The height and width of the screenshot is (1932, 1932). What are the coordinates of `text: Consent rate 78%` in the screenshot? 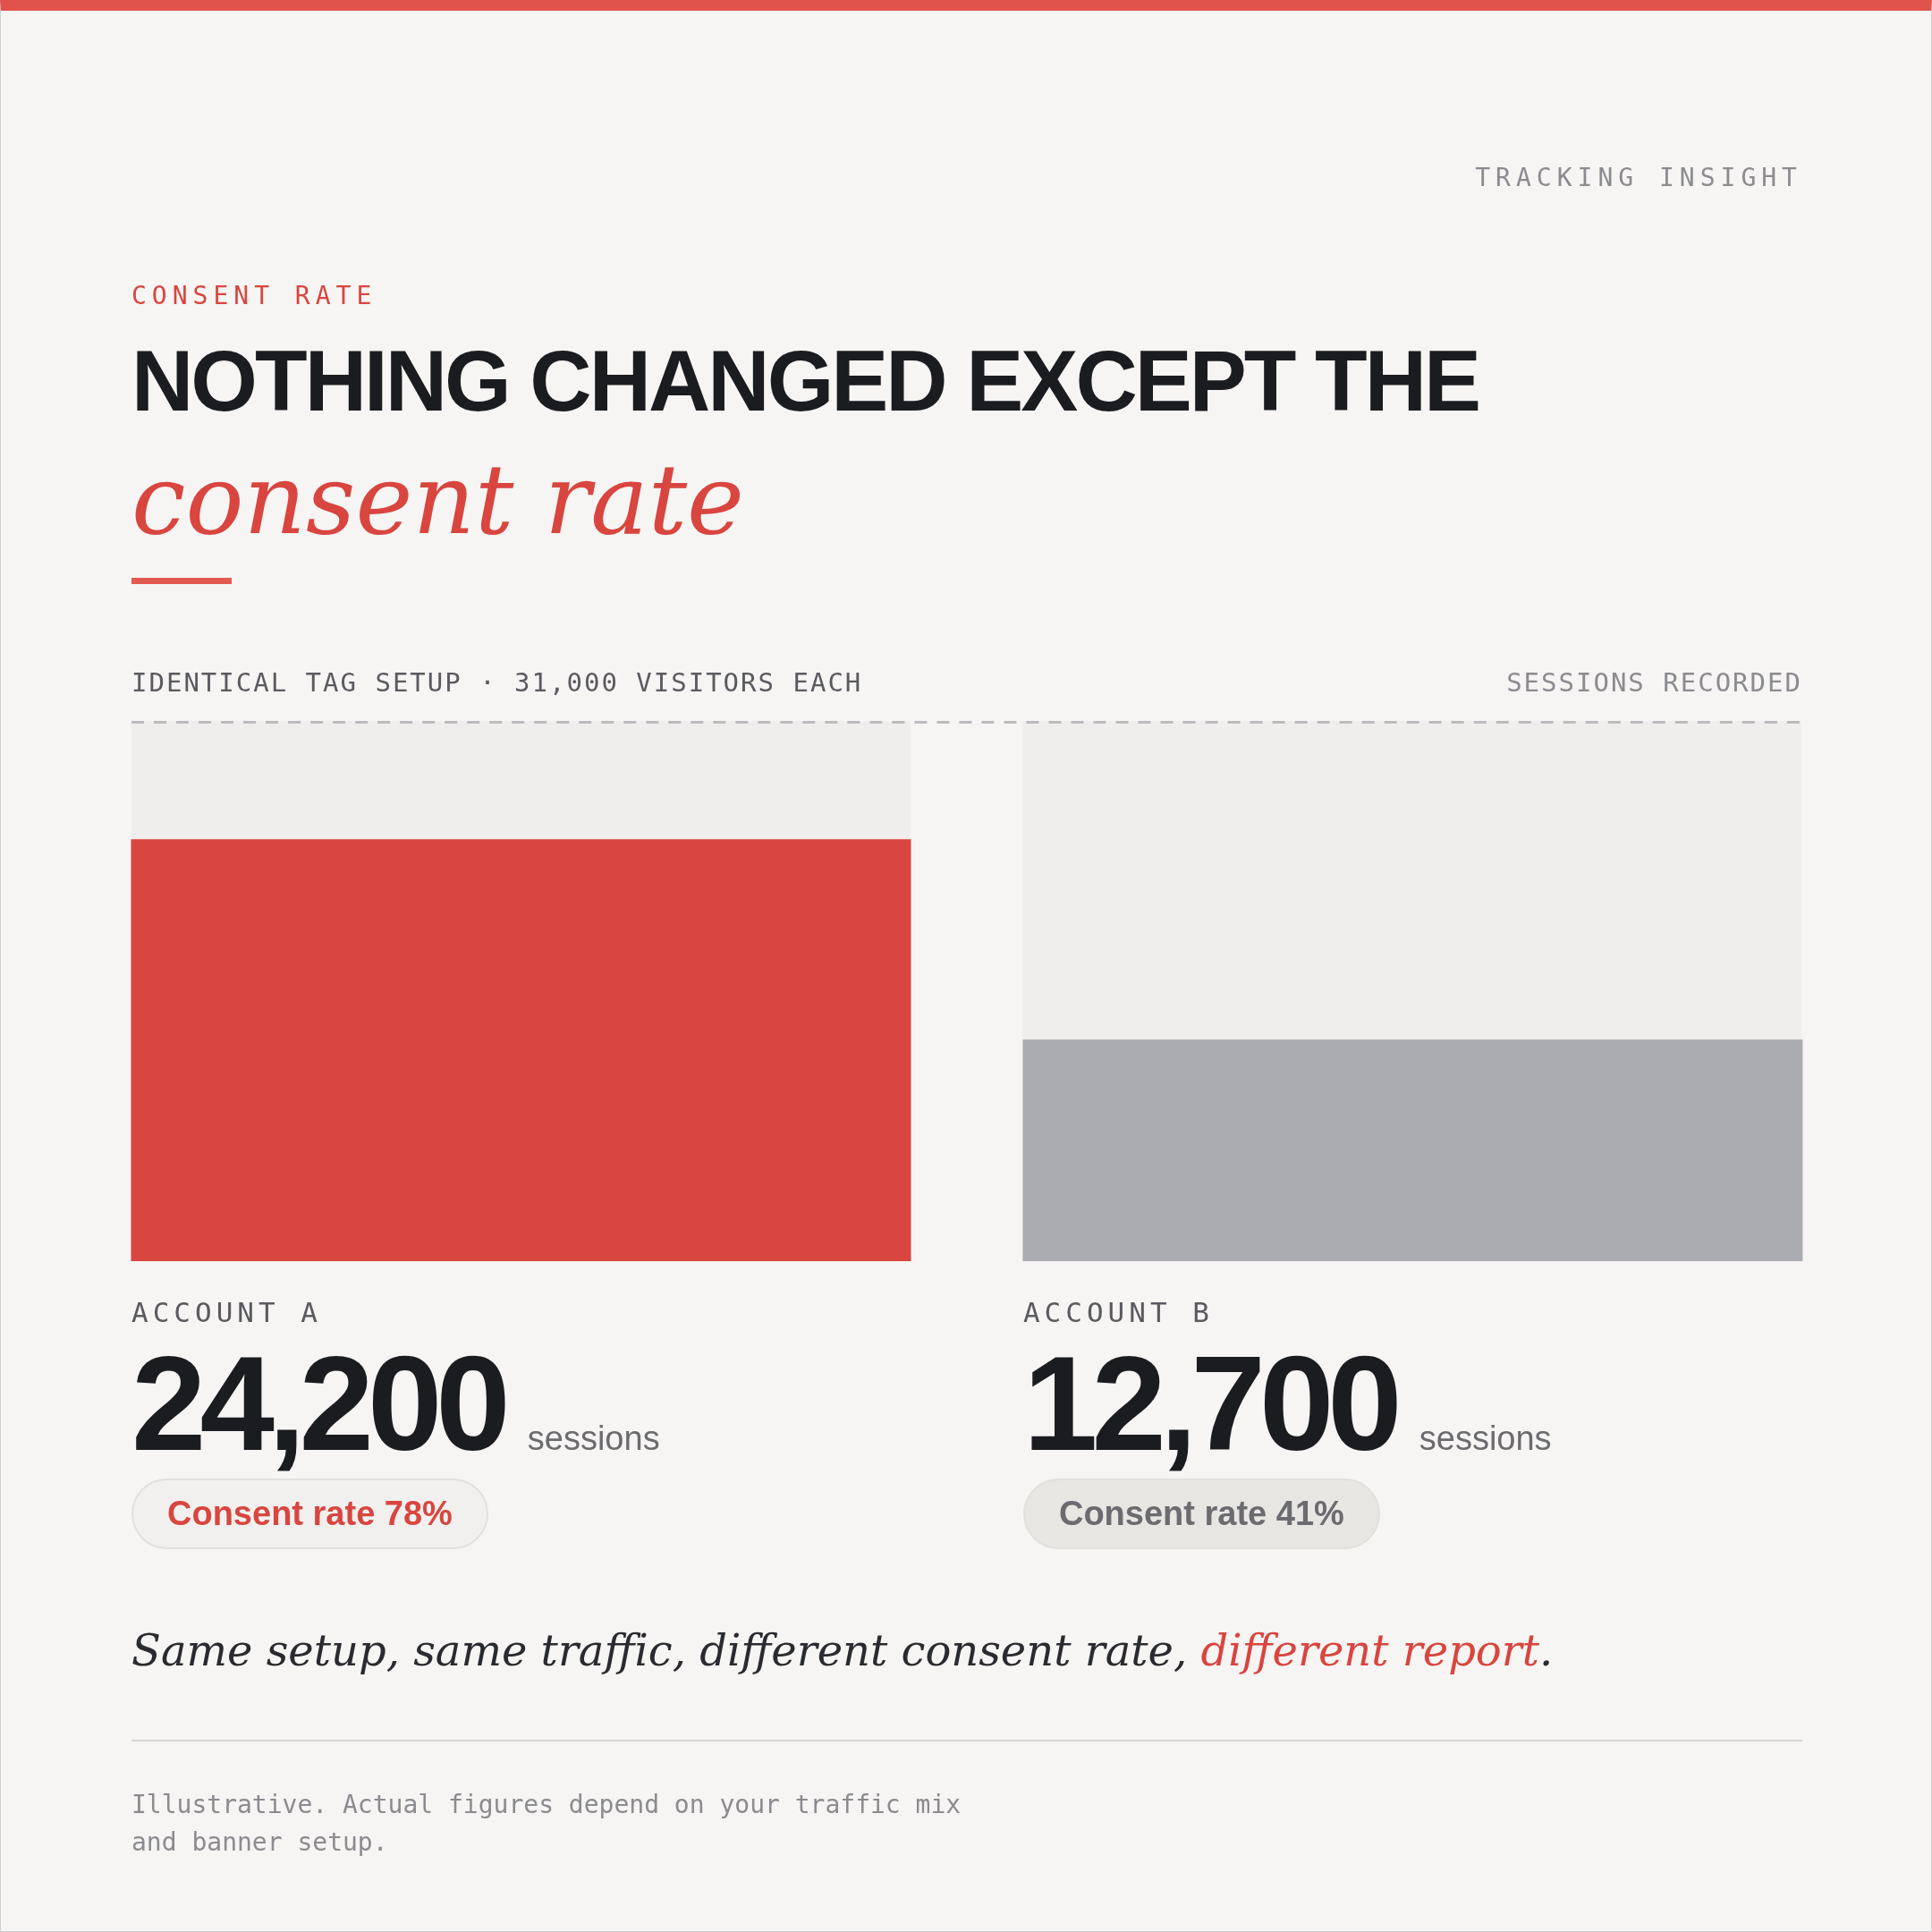 It's located at (309, 1514).